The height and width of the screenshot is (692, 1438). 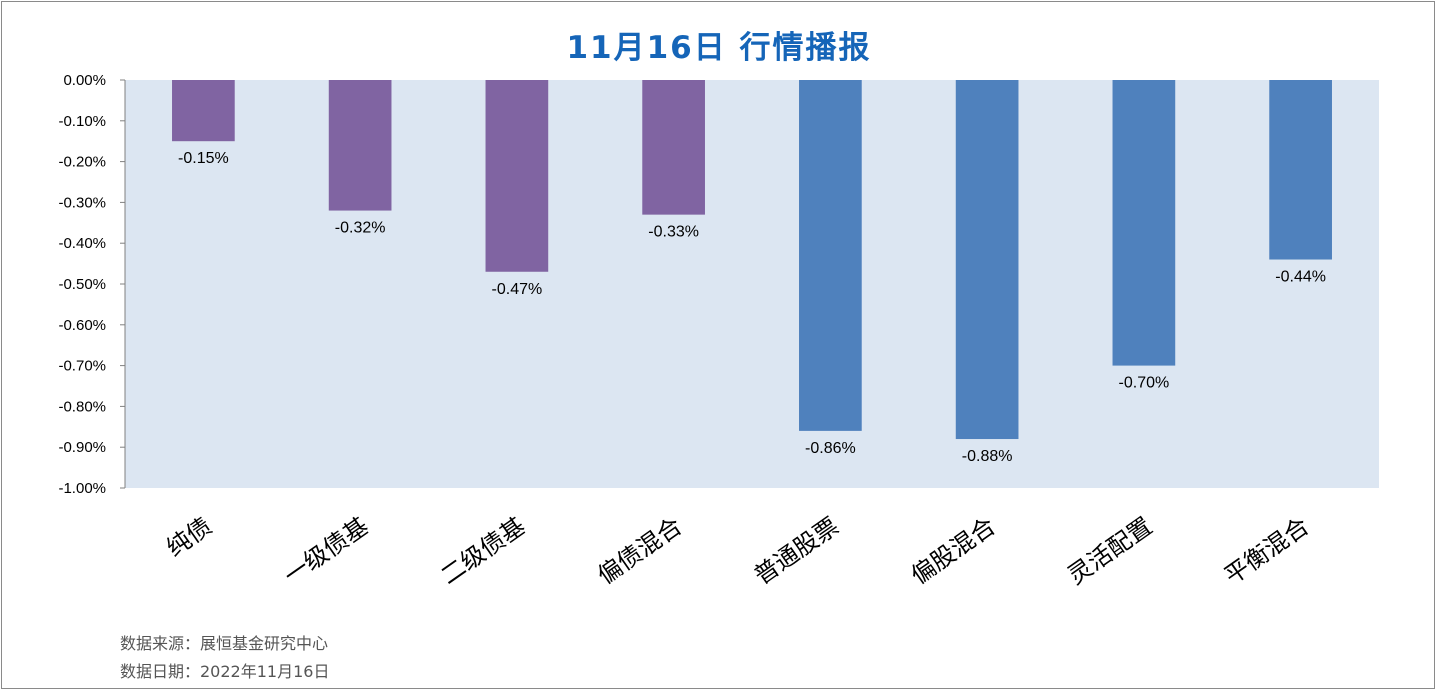 I want to click on category-label: 偏债混合, so click(x=639, y=551).